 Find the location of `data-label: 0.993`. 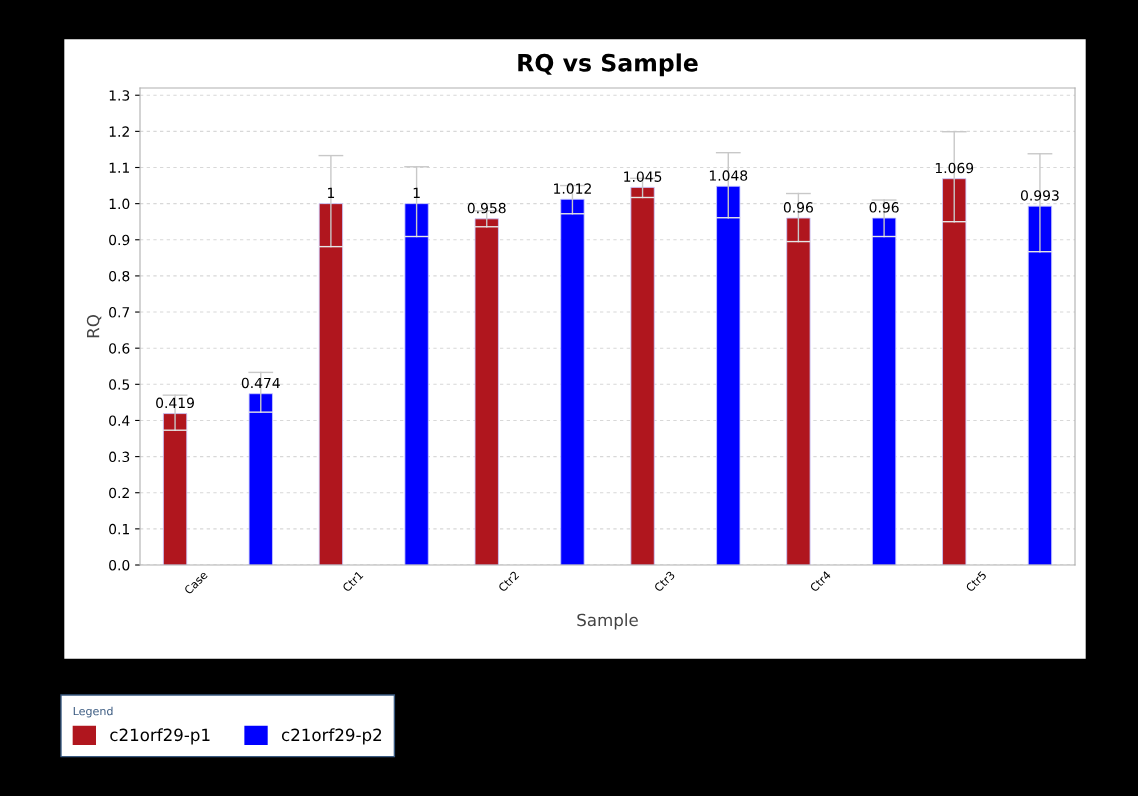

data-label: 0.993 is located at coordinates (1039, 195).